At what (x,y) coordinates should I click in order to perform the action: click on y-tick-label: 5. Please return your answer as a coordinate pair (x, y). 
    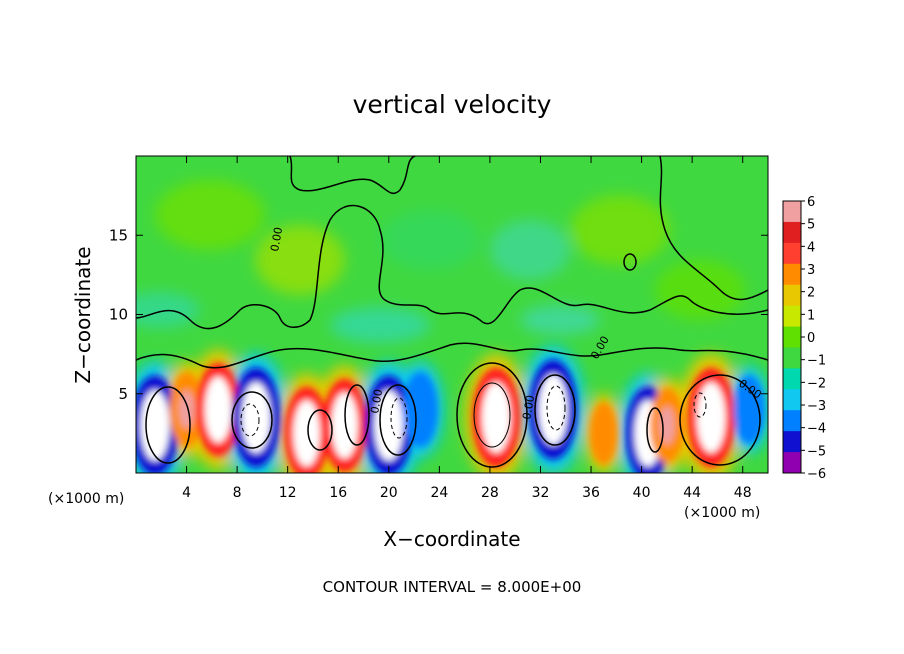
    Looking at the image, I should click on (123, 394).